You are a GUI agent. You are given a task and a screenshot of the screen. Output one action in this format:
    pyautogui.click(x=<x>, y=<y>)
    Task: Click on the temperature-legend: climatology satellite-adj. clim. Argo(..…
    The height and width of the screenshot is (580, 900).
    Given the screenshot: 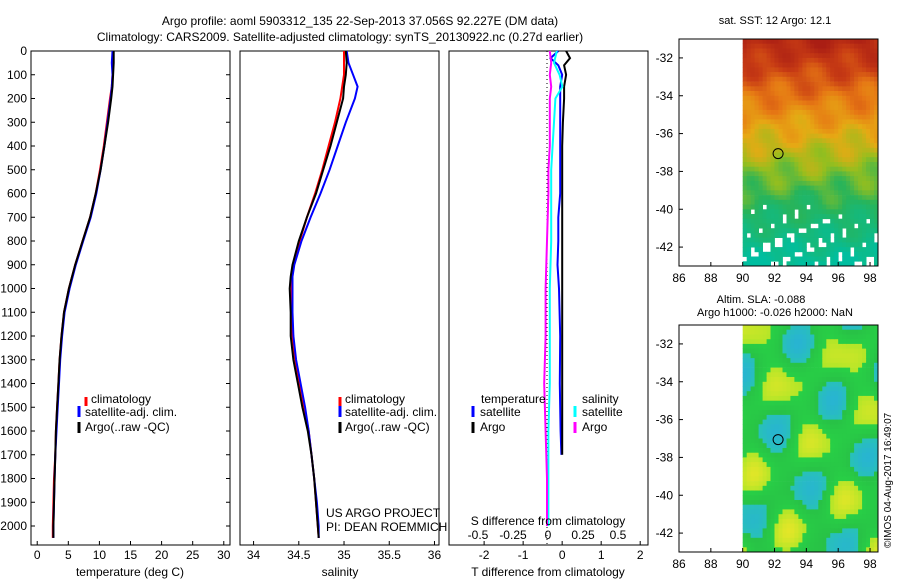 What is the action you would take?
    pyautogui.click(x=127, y=413)
    